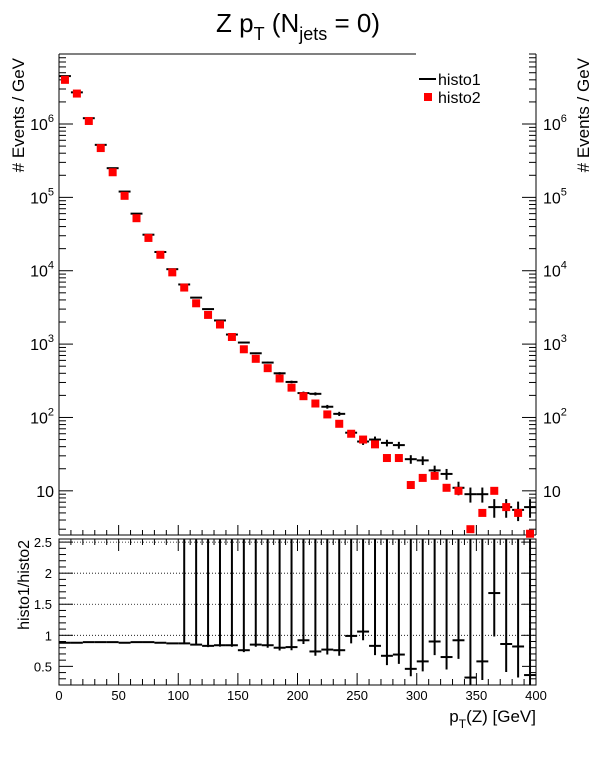 Image resolution: width=596 pixels, height=772 pixels. What do you see at coordinates (18, 114) in the screenshot?
I see `y-axis-title-left: # Events / GeV` at bounding box center [18, 114].